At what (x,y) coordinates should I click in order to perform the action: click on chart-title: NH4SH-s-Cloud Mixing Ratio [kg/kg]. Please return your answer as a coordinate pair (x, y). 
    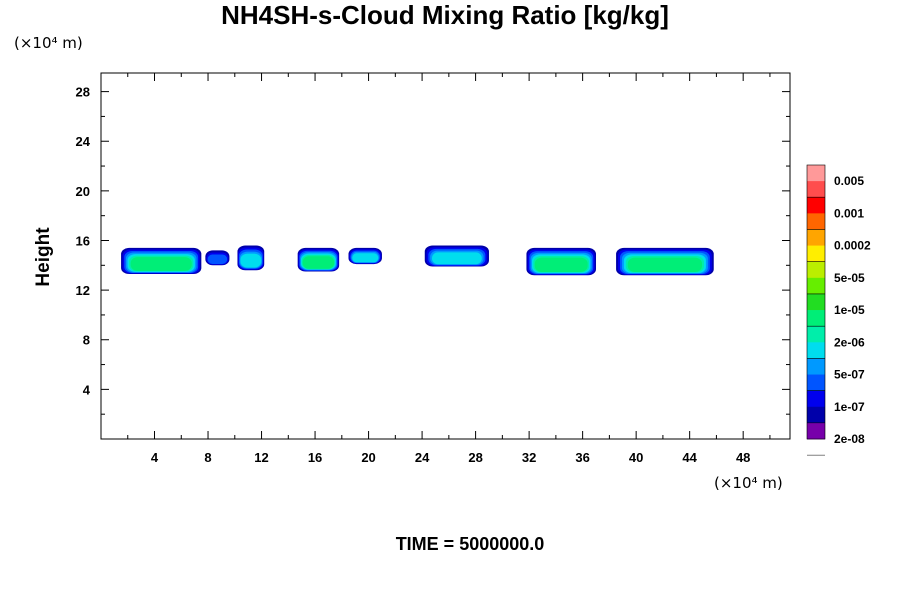
    Looking at the image, I should click on (445, 15).